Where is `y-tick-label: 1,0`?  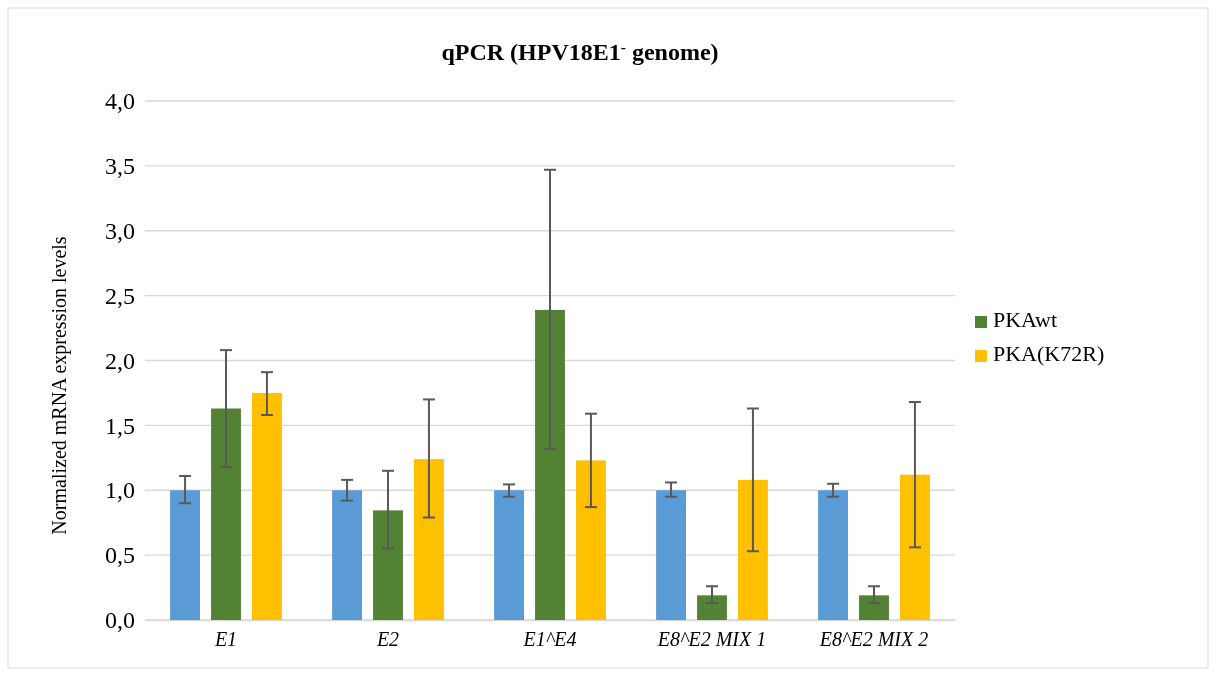
y-tick-label: 1,0 is located at coordinates (120, 490).